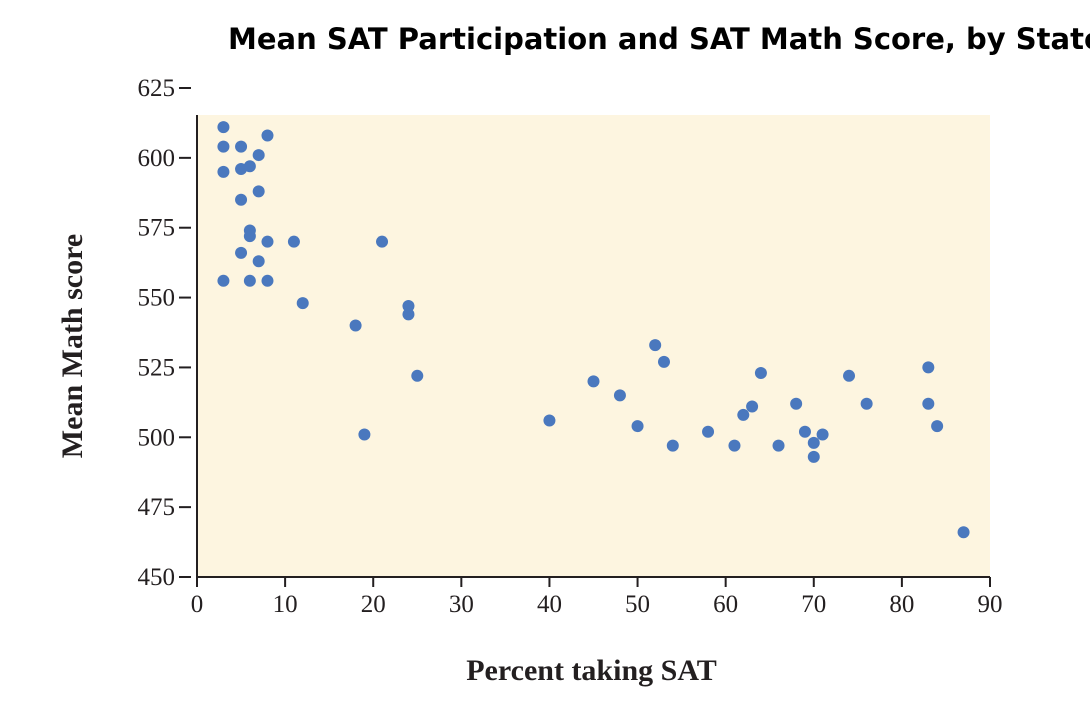 The width and height of the screenshot is (1090, 715). Describe the element at coordinates (157, 88) in the screenshot. I see `y-tick-label: 625` at that location.